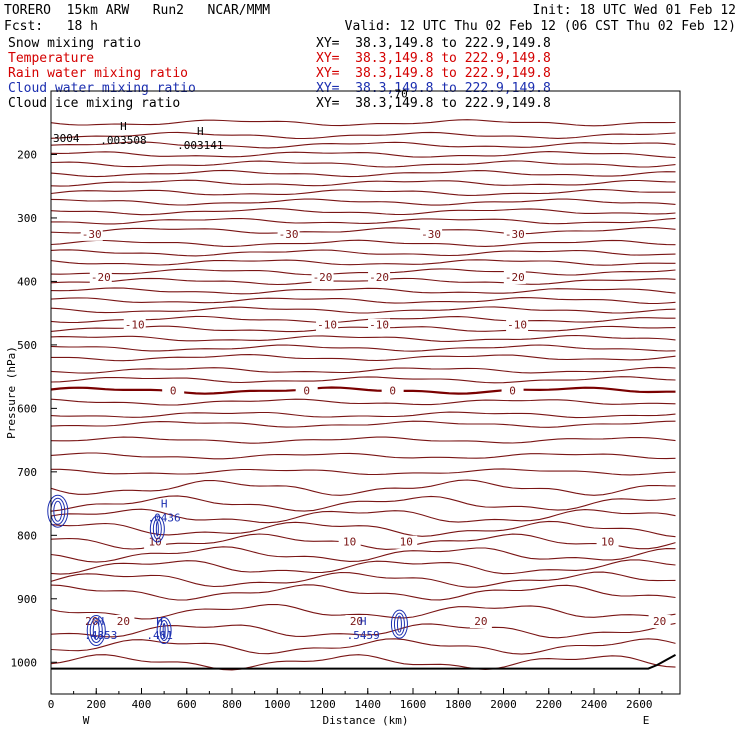  I want to click on y-tick-label: 200, so click(27, 154).